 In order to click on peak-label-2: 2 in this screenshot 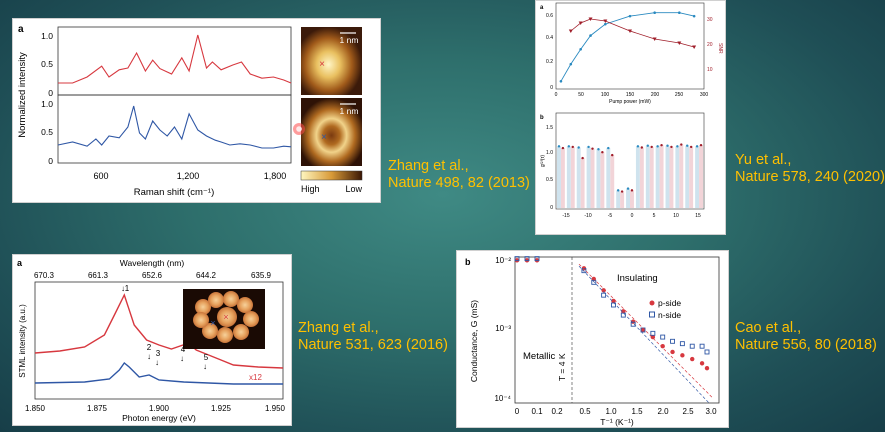, I will do `click(149, 347)`.